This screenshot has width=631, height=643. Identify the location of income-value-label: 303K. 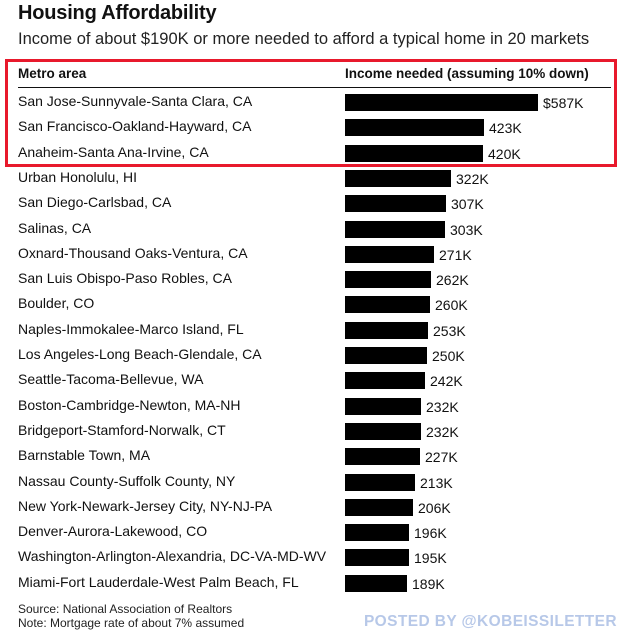
(466, 229).